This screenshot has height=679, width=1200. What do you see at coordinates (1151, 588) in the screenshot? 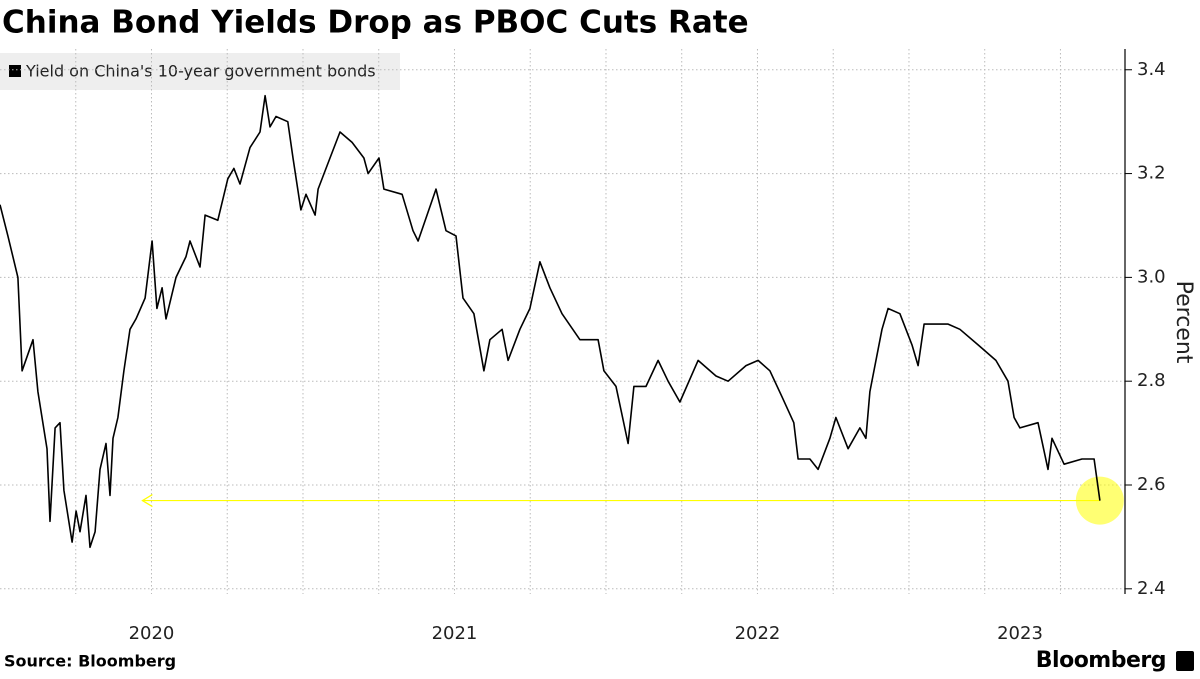
I see `y-tick-label: 2.4` at bounding box center [1151, 588].